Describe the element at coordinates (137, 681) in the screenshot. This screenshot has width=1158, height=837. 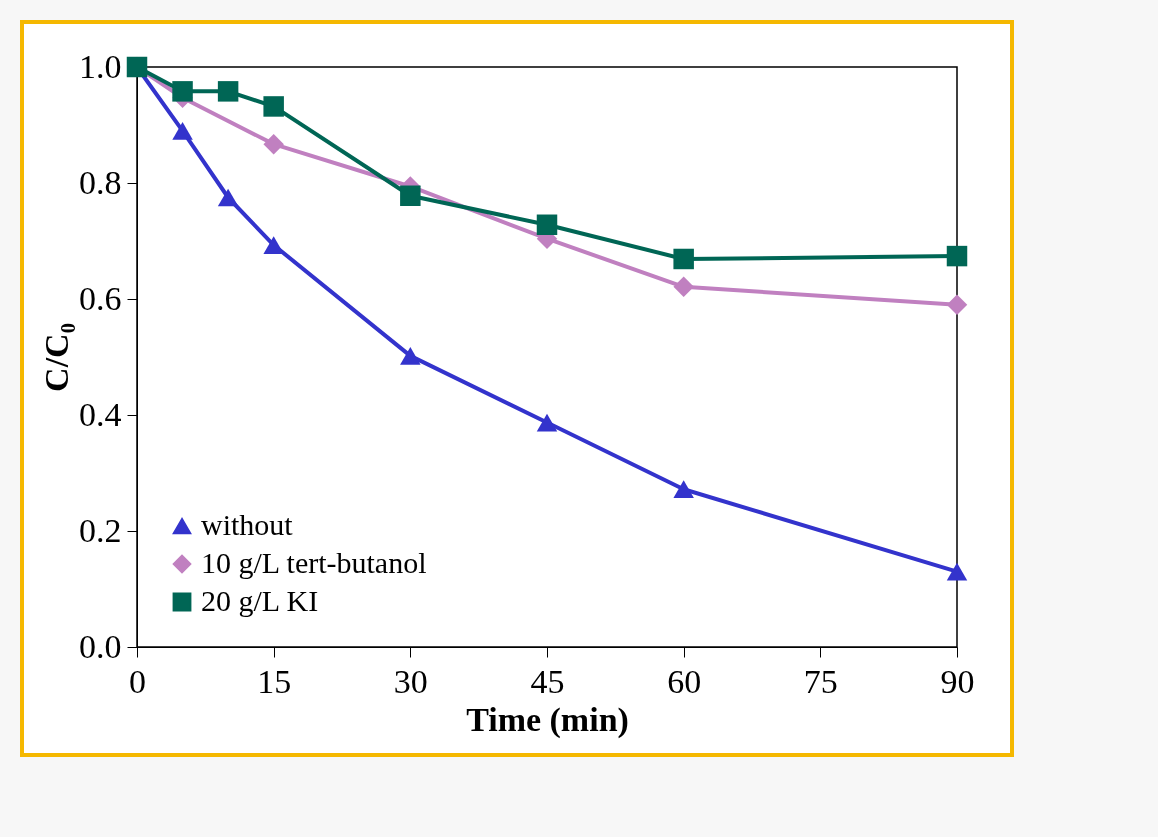
I see `x-tick-label: 0` at that location.